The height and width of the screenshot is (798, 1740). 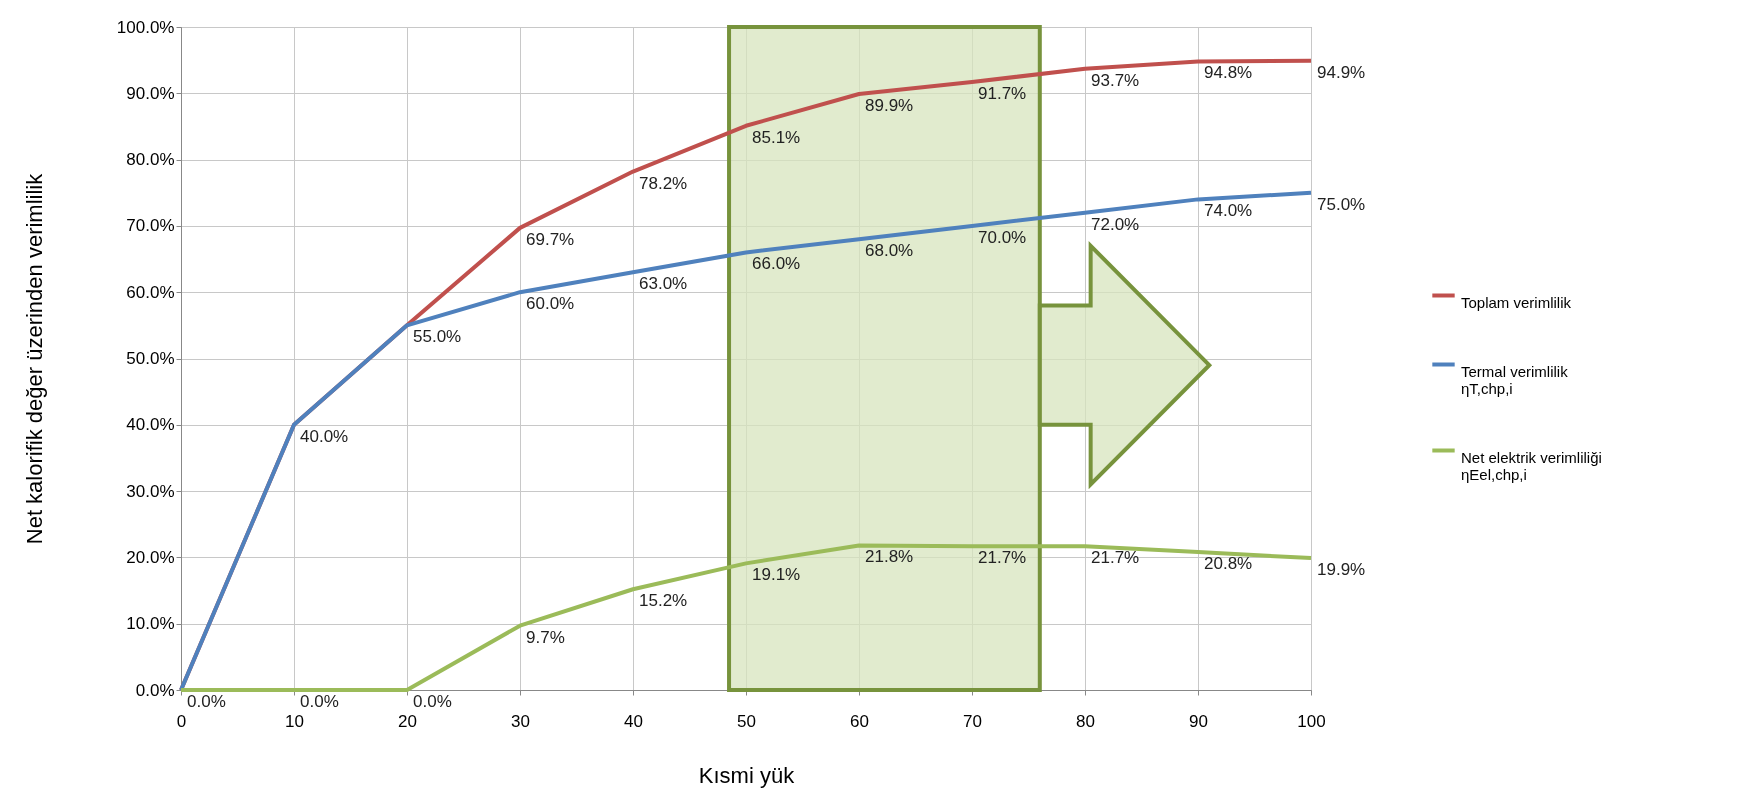 I want to click on x-tick-label: 80, so click(x=1085, y=721).